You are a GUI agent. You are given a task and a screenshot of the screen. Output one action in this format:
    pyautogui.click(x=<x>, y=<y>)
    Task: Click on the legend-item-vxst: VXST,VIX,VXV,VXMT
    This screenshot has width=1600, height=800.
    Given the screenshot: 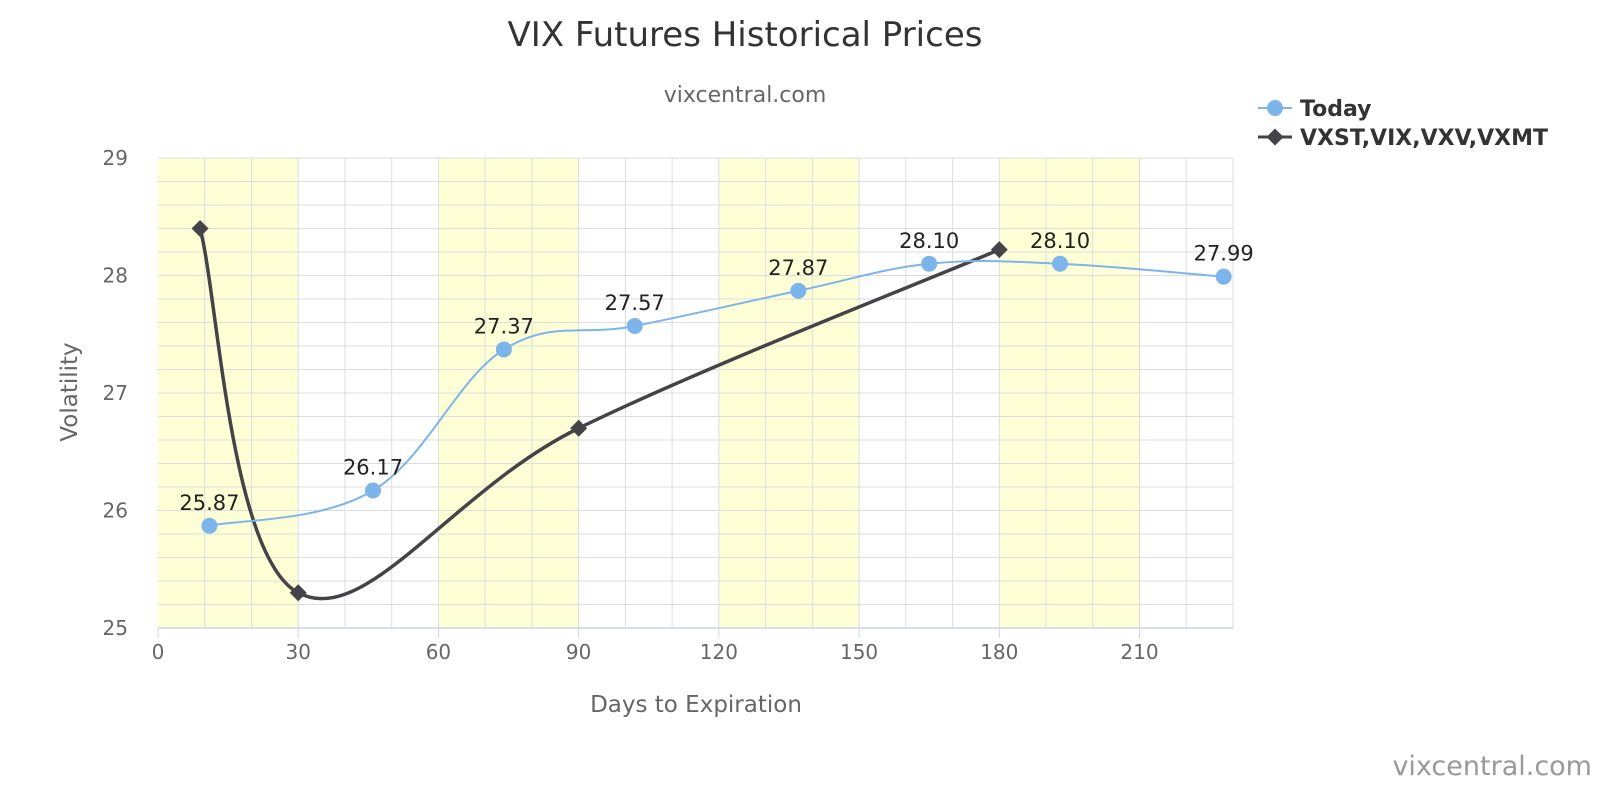 What is the action you would take?
    pyautogui.click(x=1403, y=138)
    